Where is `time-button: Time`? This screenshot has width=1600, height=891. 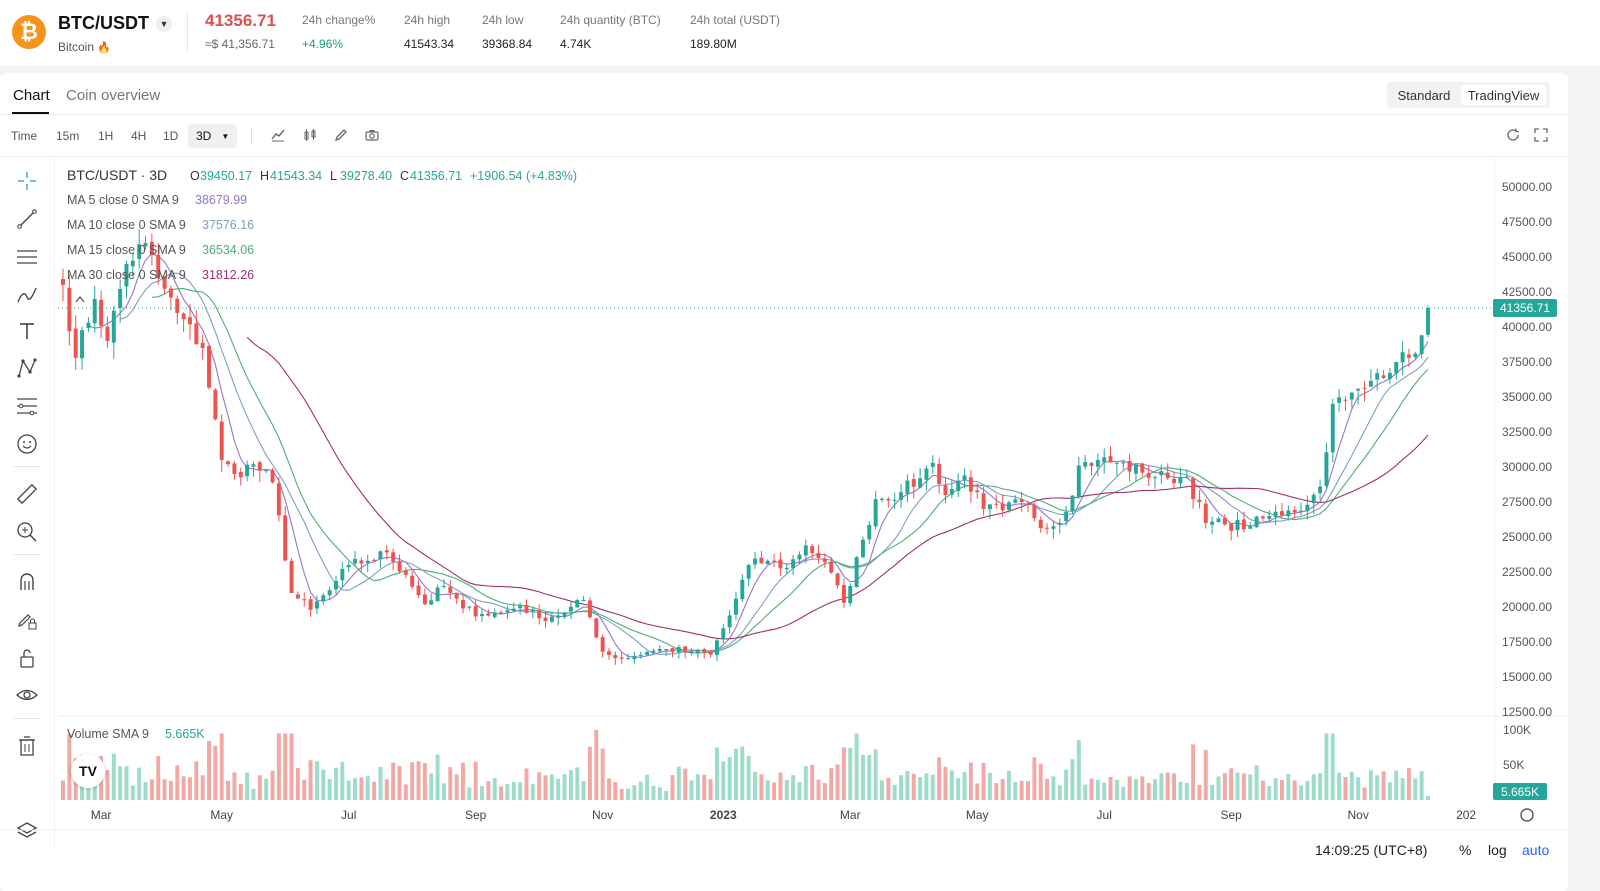
time-button: Time is located at coordinates (24, 136).